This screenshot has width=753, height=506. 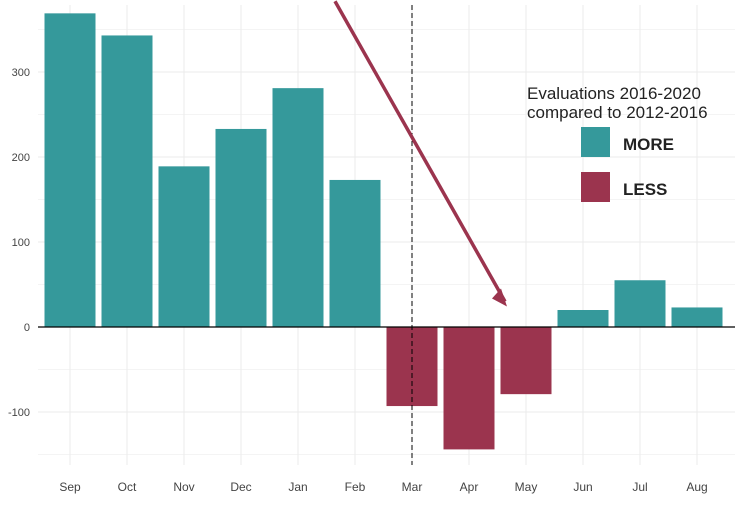 I want to click on bar-may, so click(x=526, y=361).